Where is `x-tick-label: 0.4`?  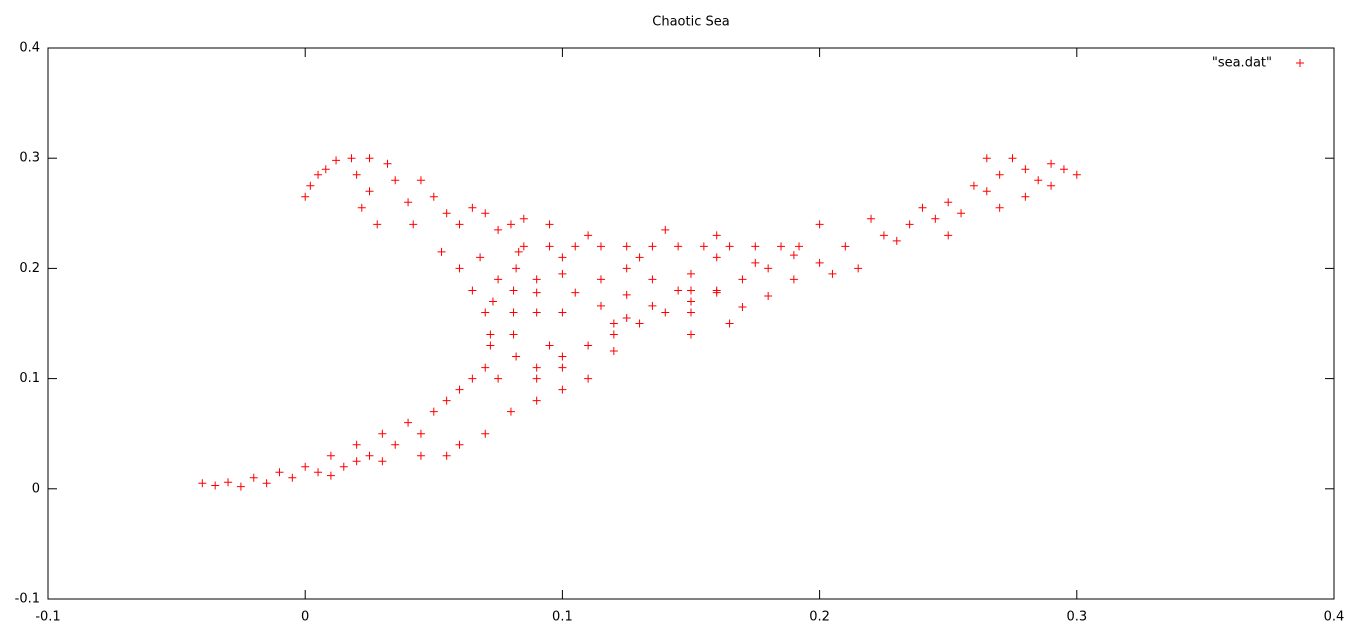
x-tick-label: 0.4 is located at coordinates (1334, 617).